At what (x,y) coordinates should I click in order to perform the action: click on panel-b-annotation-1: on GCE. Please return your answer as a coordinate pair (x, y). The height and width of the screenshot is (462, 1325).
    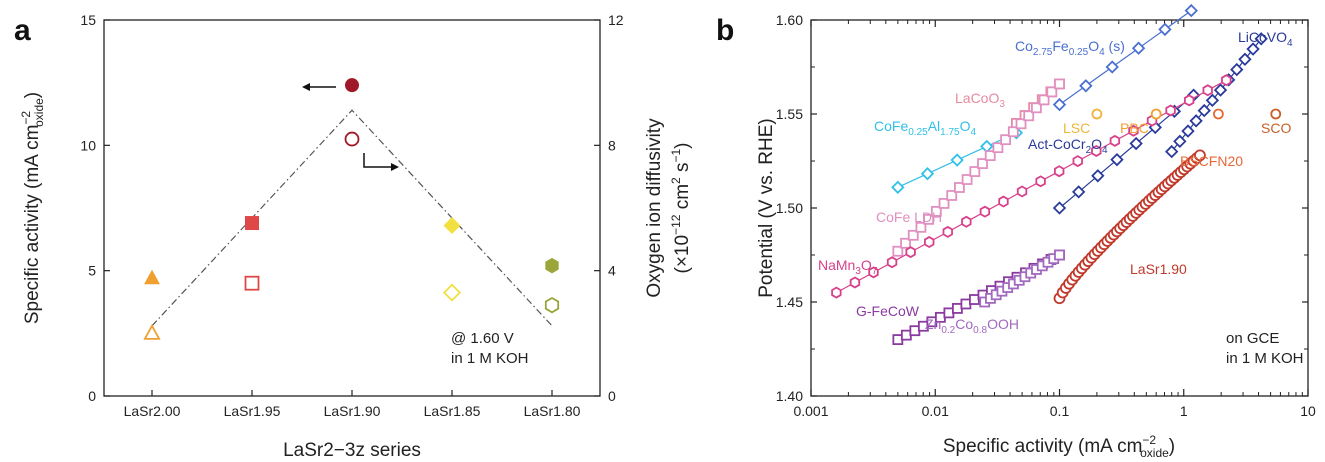
    Looking at the image, I should click on (1252, 338).